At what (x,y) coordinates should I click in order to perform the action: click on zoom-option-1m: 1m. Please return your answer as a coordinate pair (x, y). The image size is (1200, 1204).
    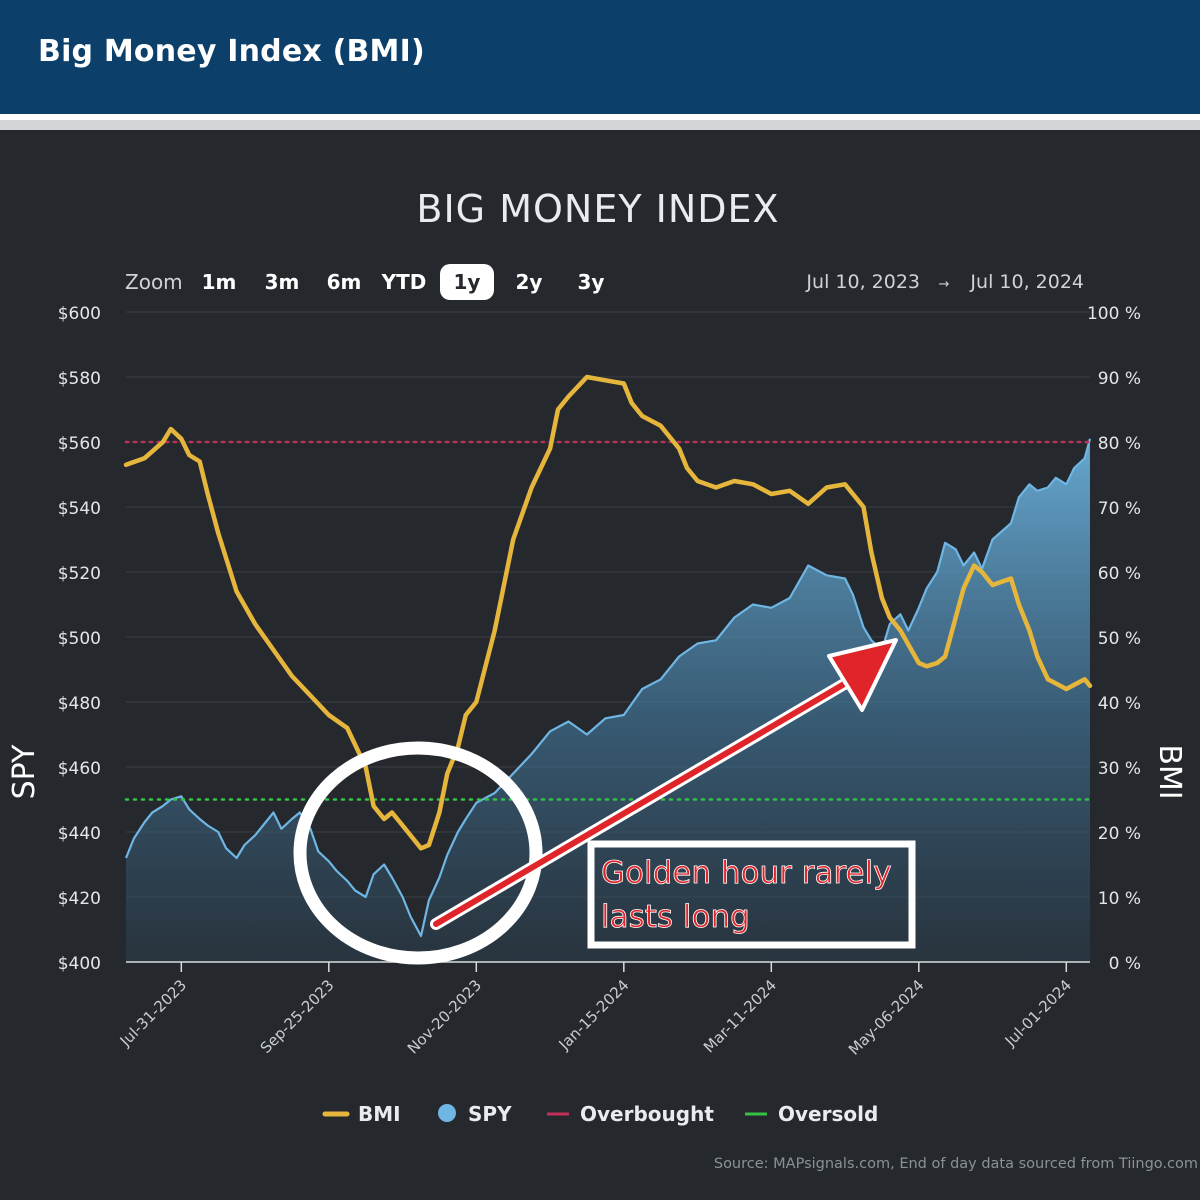
    Looking at the image, I should click on (219, 282).